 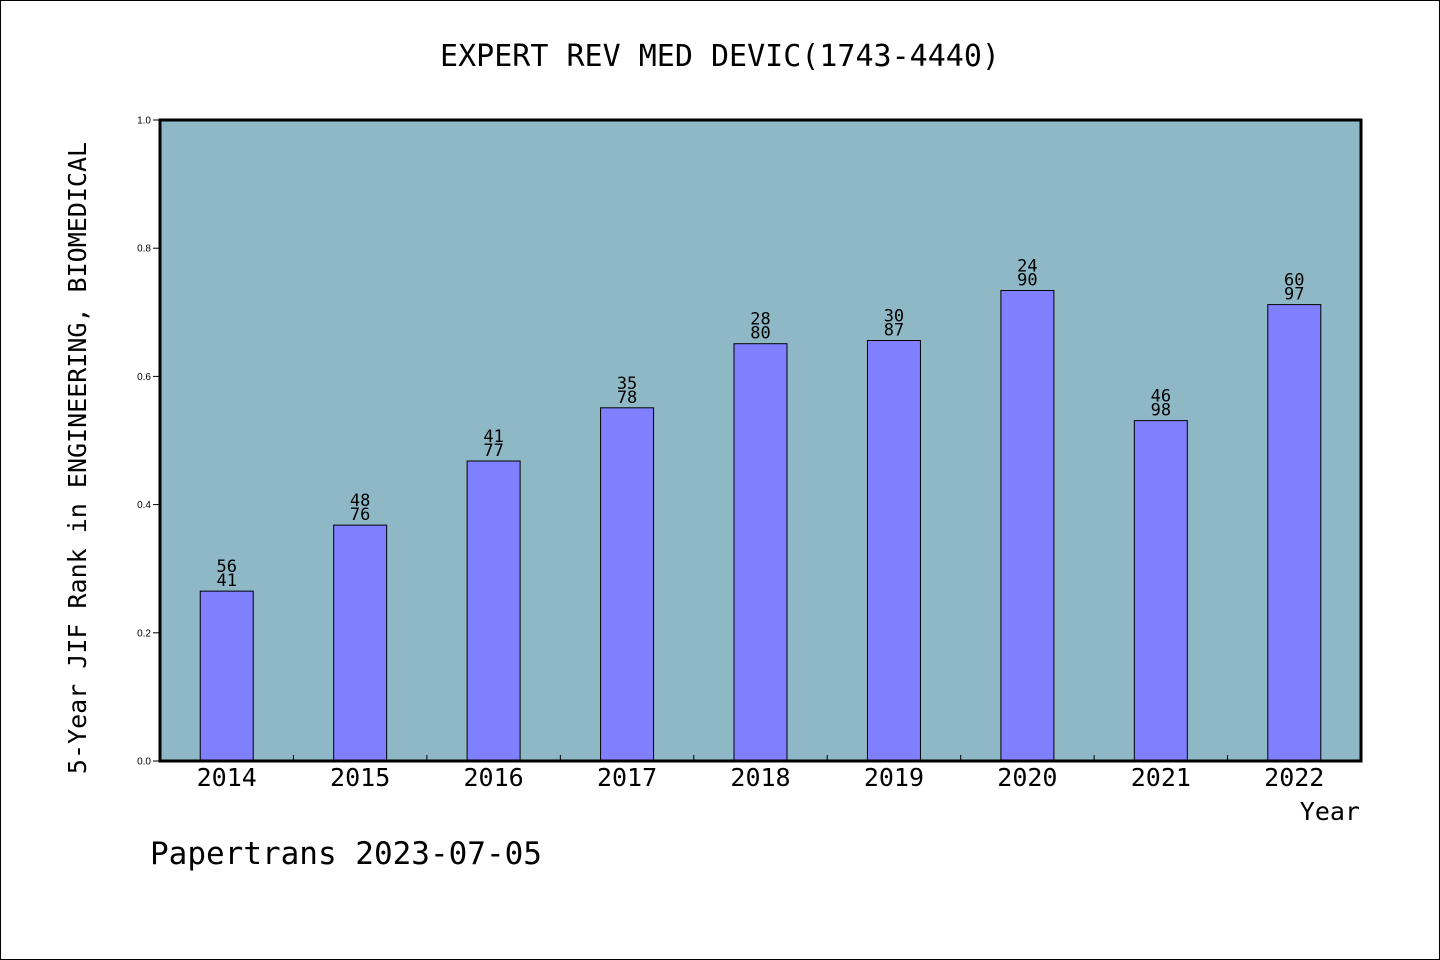 What do you see at coordinates (1027, 281) in the screenshot?
I see `bar-label-total: 90` at bounding box center [1027, 281].